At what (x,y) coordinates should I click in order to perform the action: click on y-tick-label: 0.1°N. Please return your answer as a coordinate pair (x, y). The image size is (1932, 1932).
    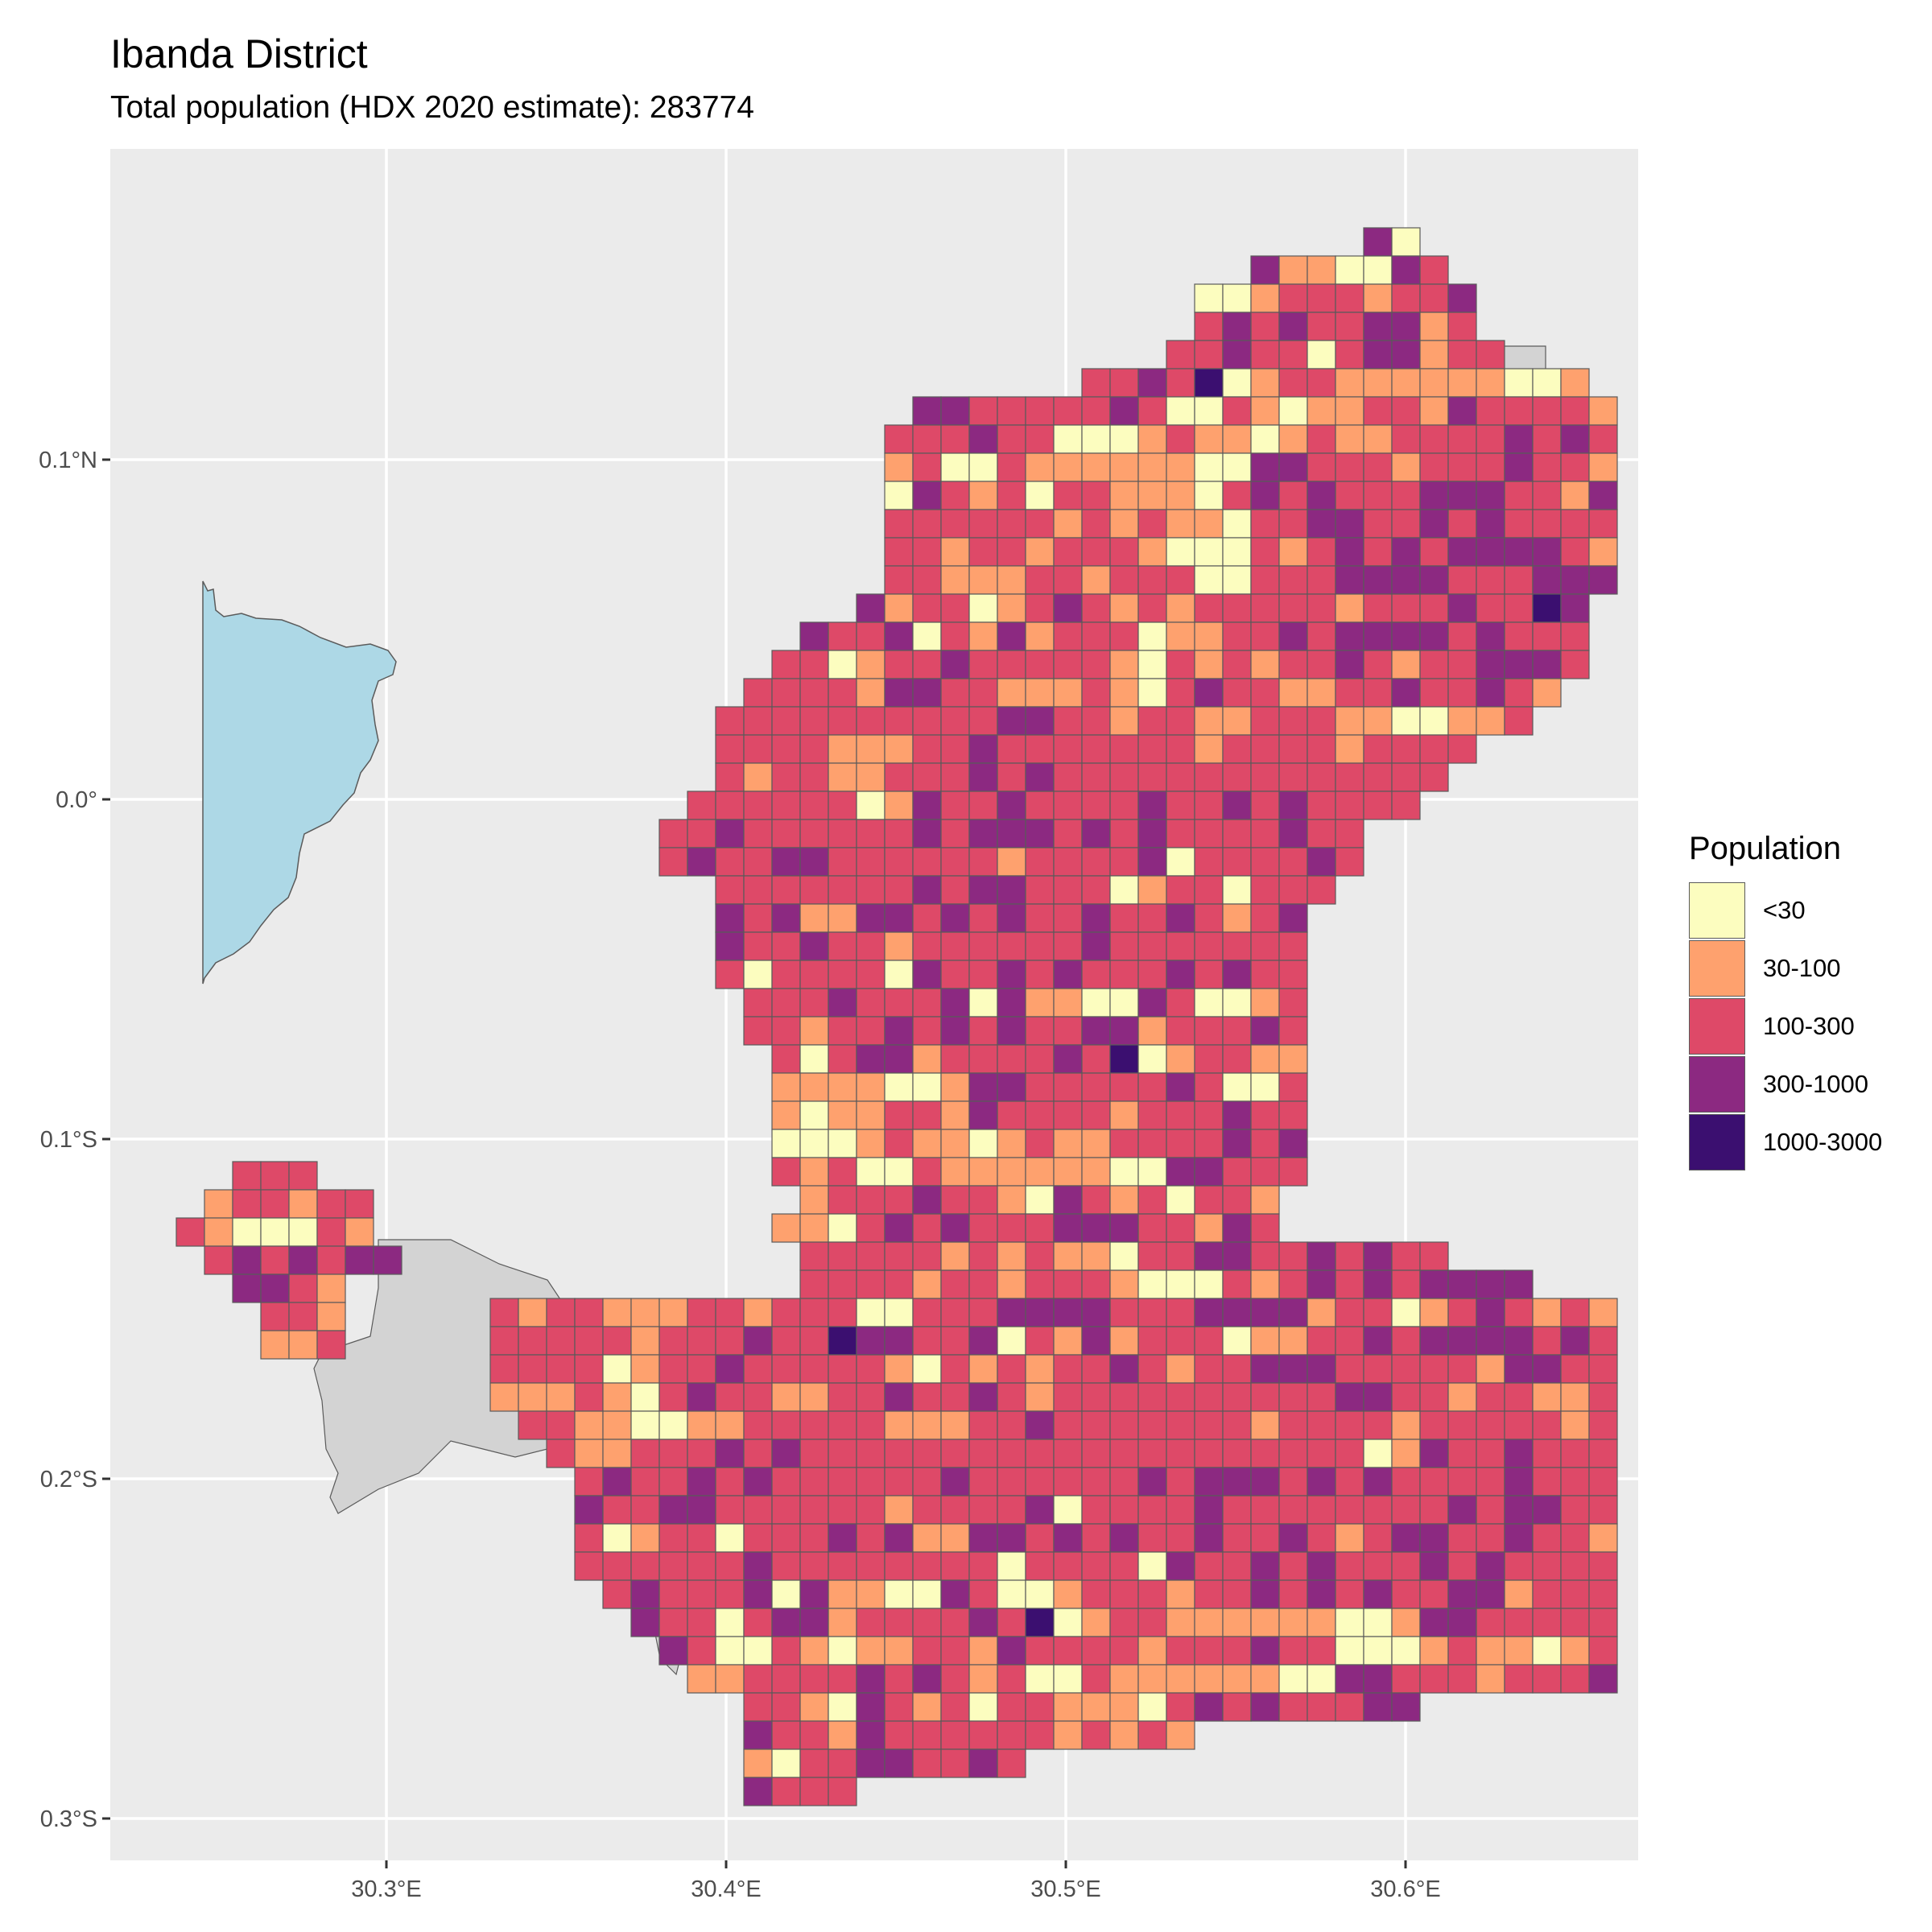
    Looking at the image, I should click on (68, 460).